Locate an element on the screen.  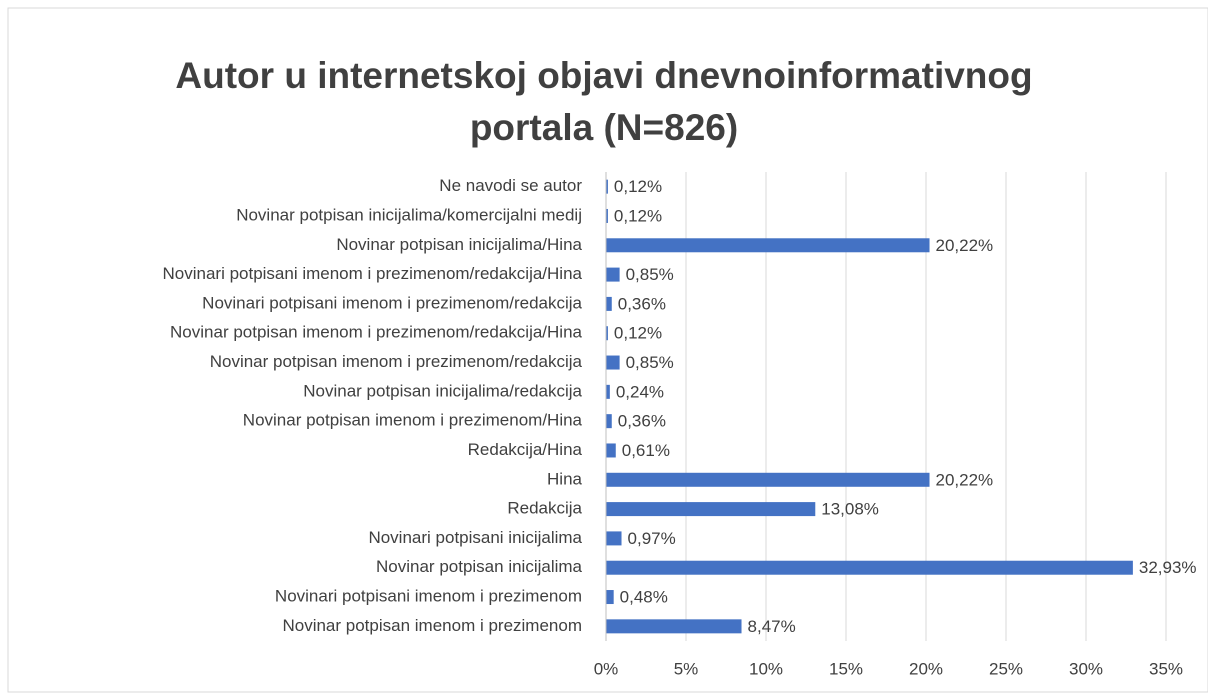
y-tick-label: Hina is located at coordinates (565, 478).